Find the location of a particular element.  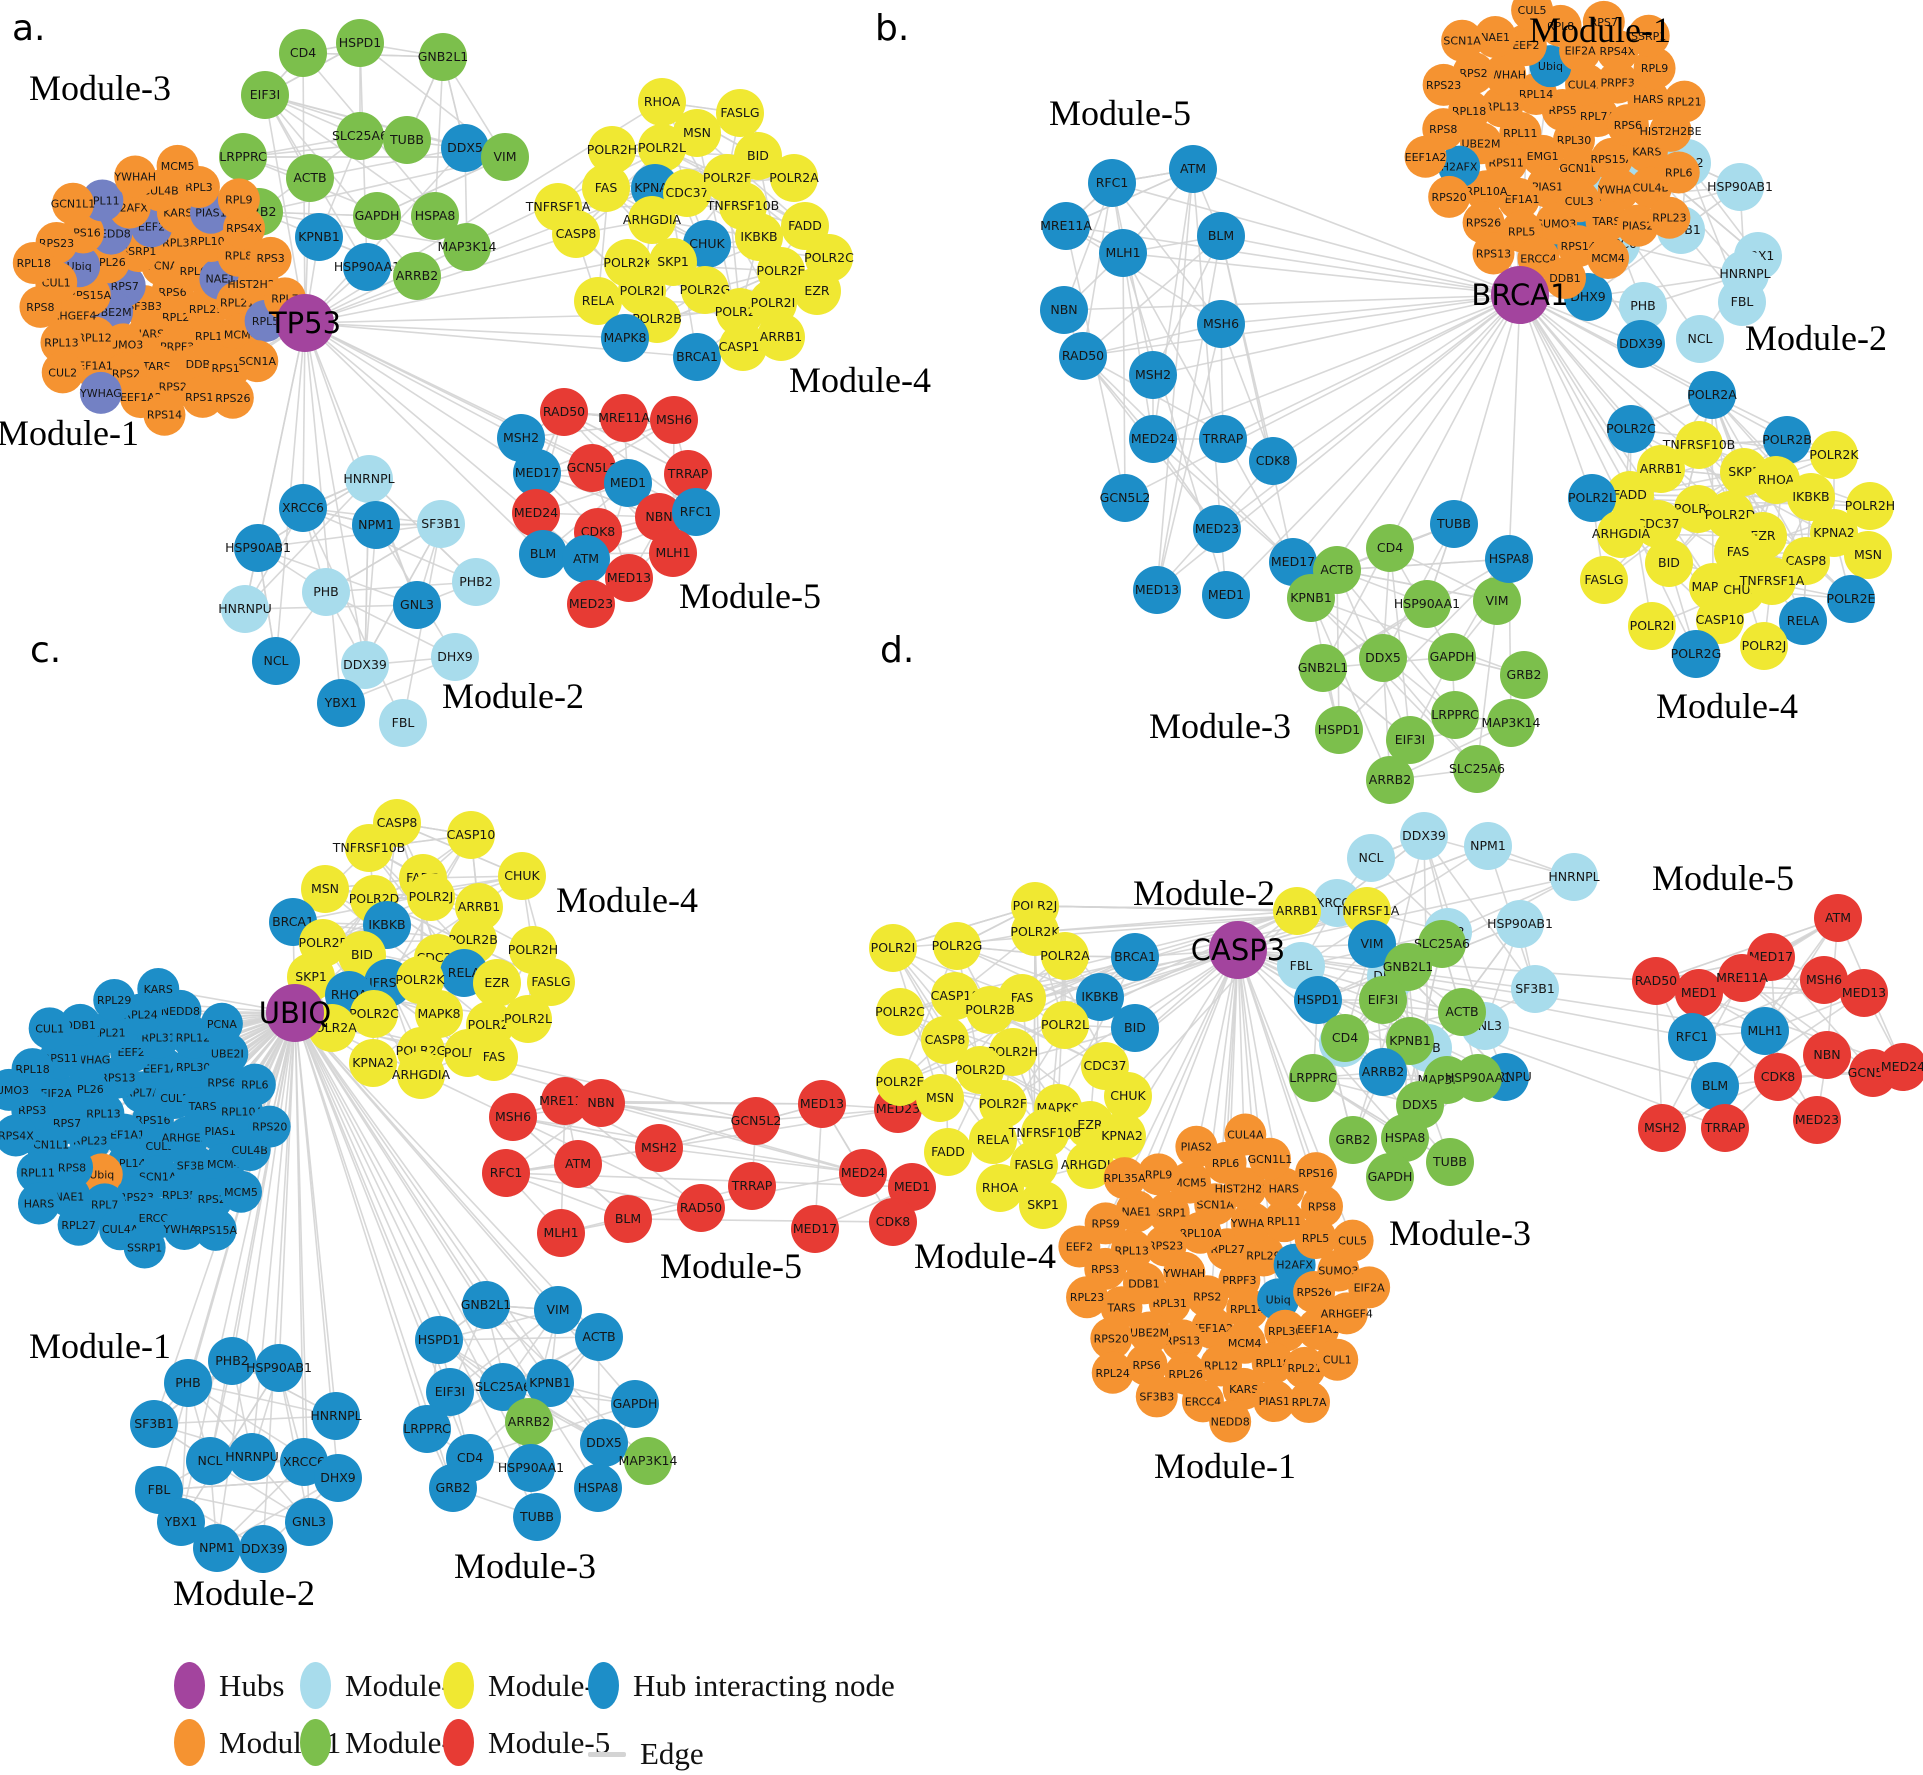

node-RPS6: RPS6 is located at coordinates (1146, 1364).